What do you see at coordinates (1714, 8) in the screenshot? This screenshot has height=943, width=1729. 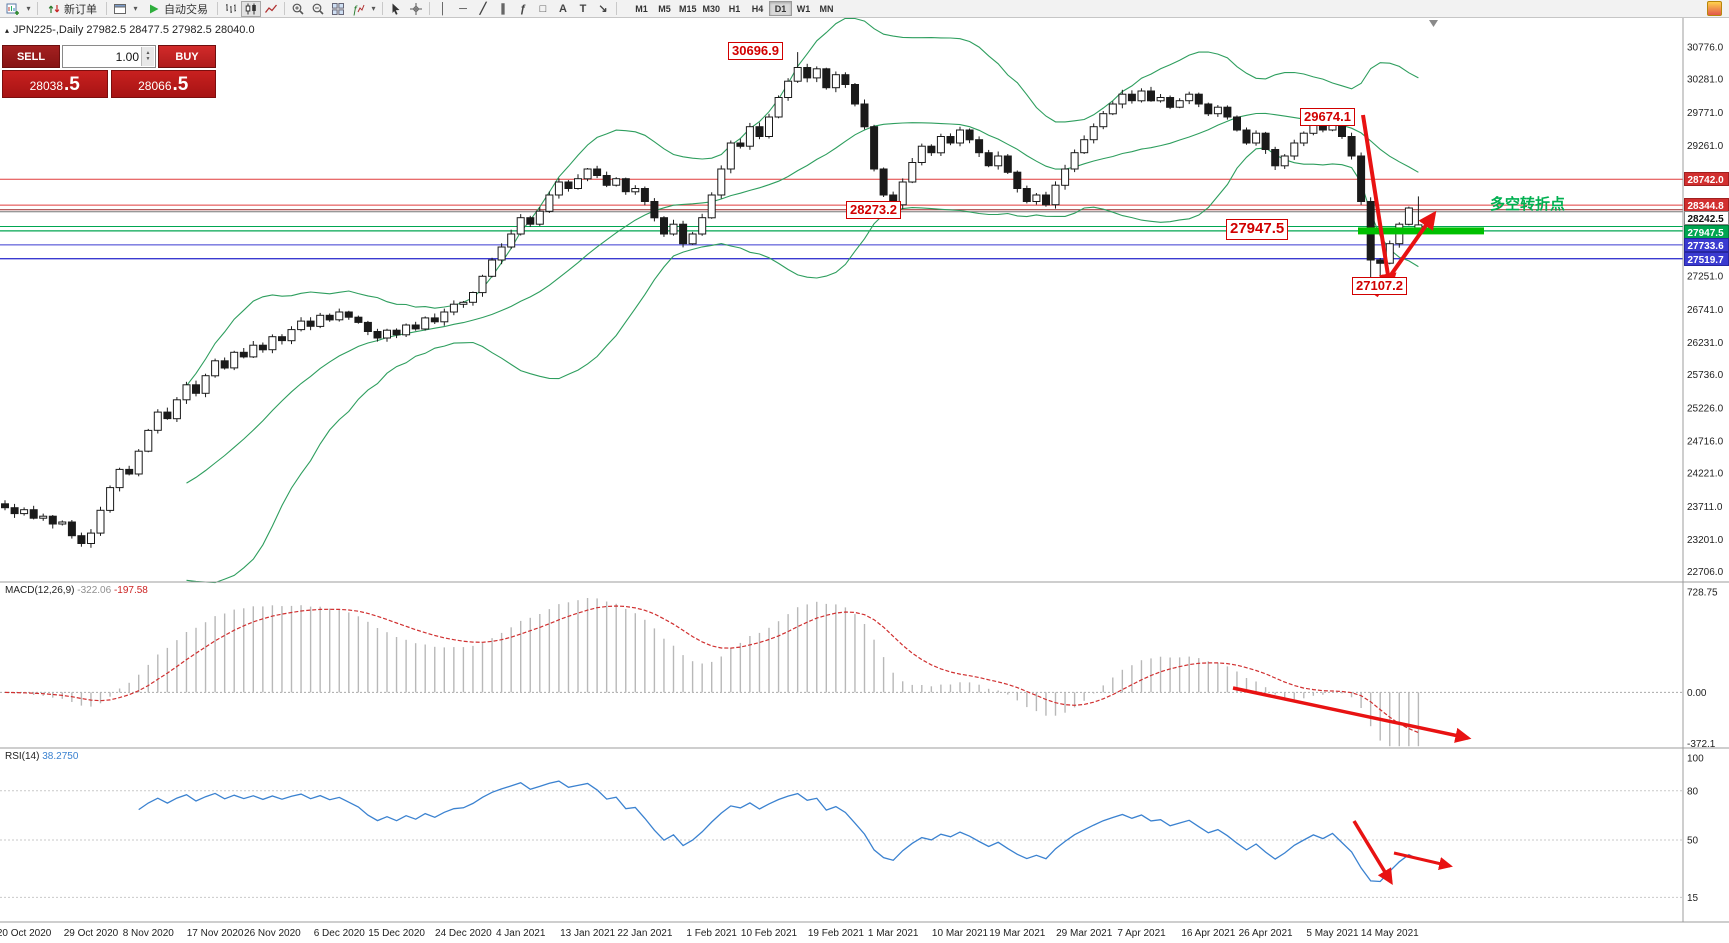 I see `toolbar-corner-icon` at bounding box center [1714, 8].